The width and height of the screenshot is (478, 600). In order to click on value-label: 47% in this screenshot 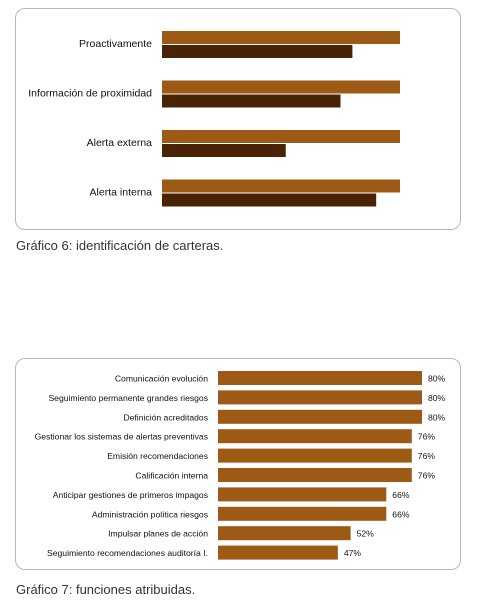, I will do `click(353, 553)`.